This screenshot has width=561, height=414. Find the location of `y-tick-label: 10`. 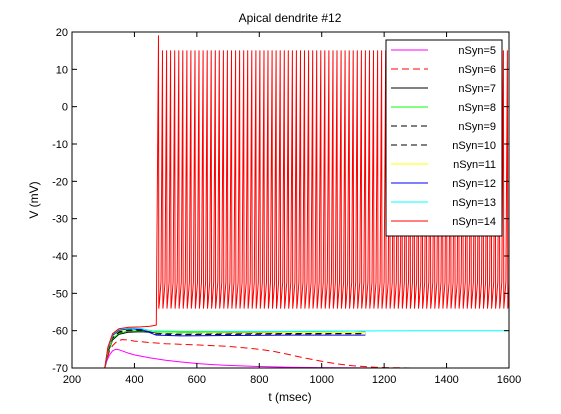

y-tick-label: 10 is located at coordinates (62, 70).